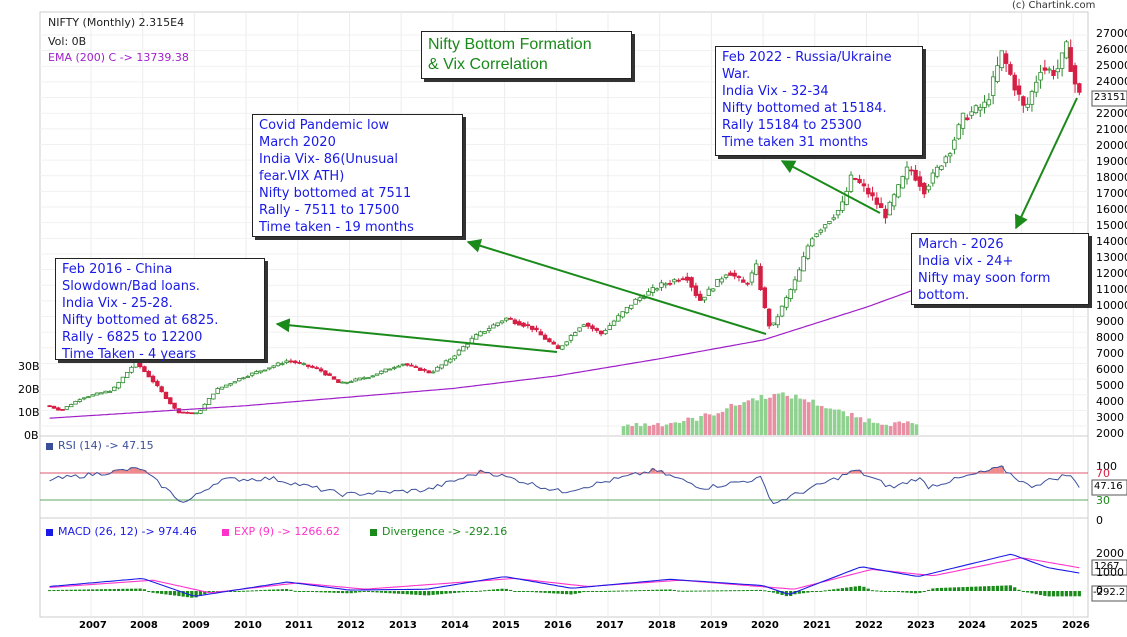 This screenshot has height=637, width=1127. What do you see at coordinates (116, 22) in the screenshot?
I see `symbol-label: NIFTY (Monthly) 2.315E4` at bounding box center [116, 22].